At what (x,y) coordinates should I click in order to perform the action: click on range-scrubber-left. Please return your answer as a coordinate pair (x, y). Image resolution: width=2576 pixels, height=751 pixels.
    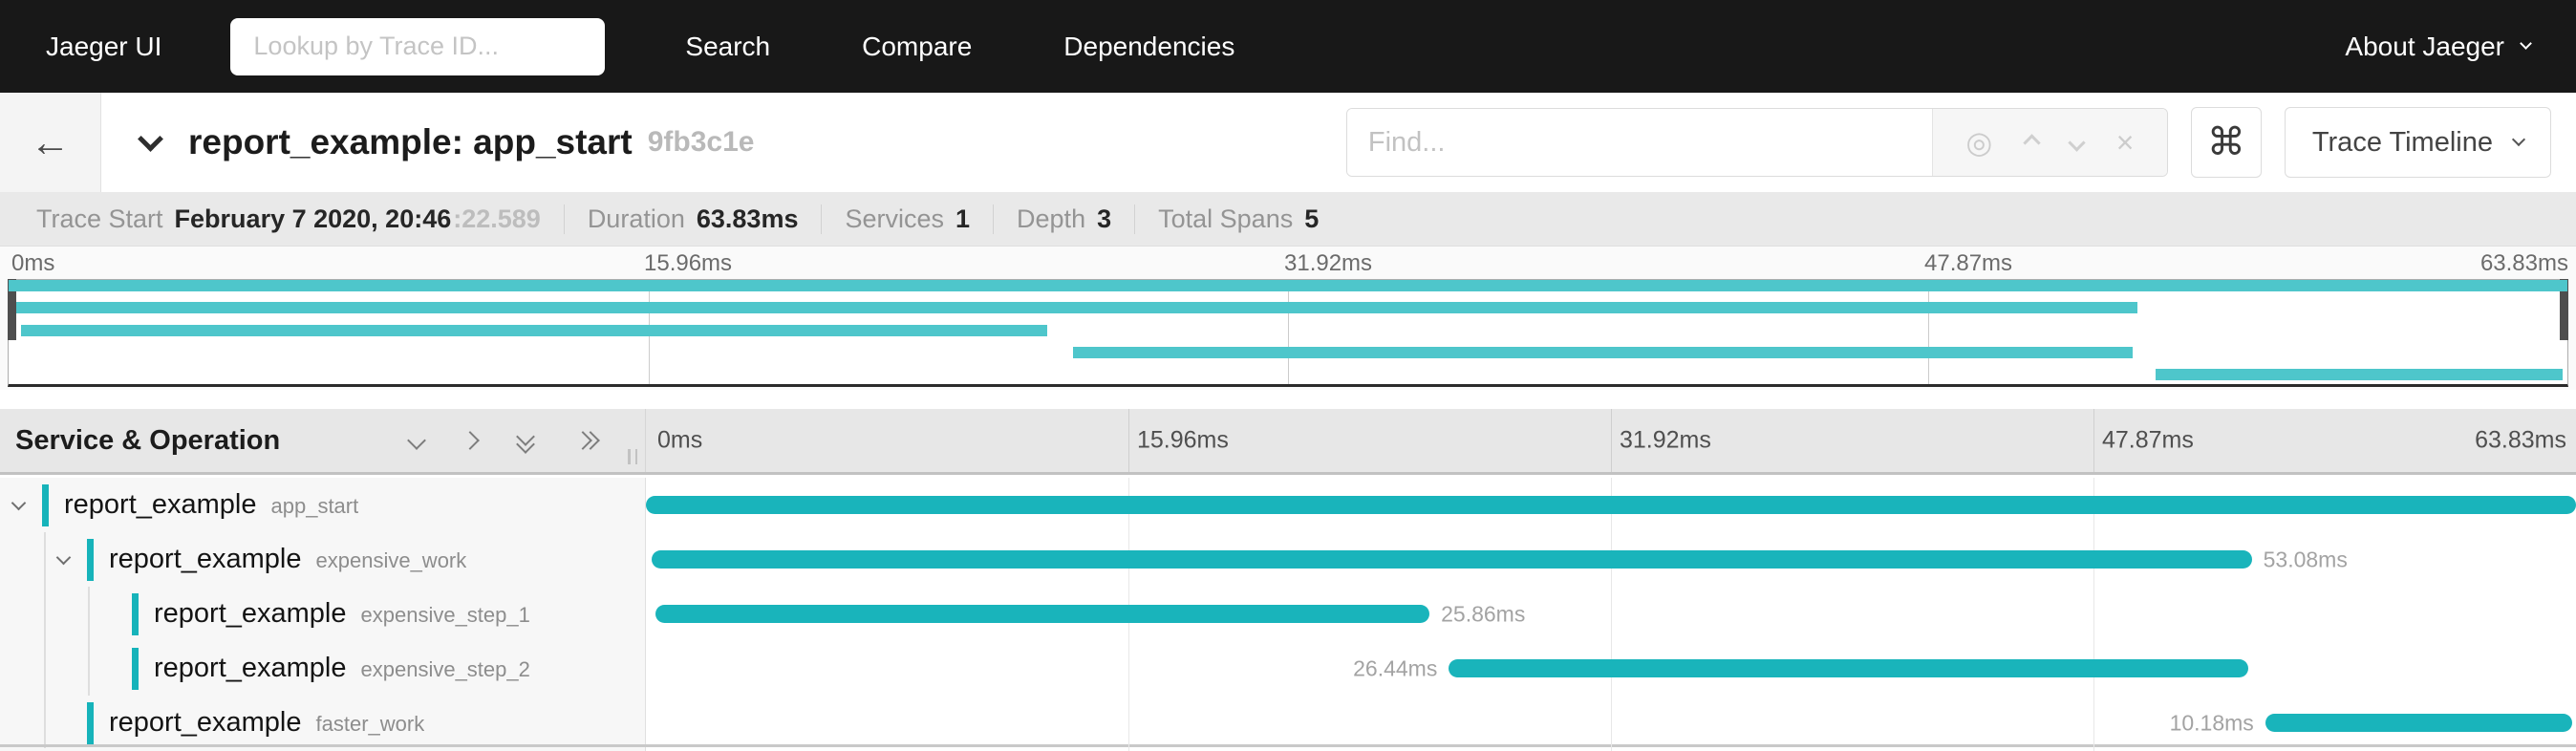
    Looking at the image, I should click on (12, 309).